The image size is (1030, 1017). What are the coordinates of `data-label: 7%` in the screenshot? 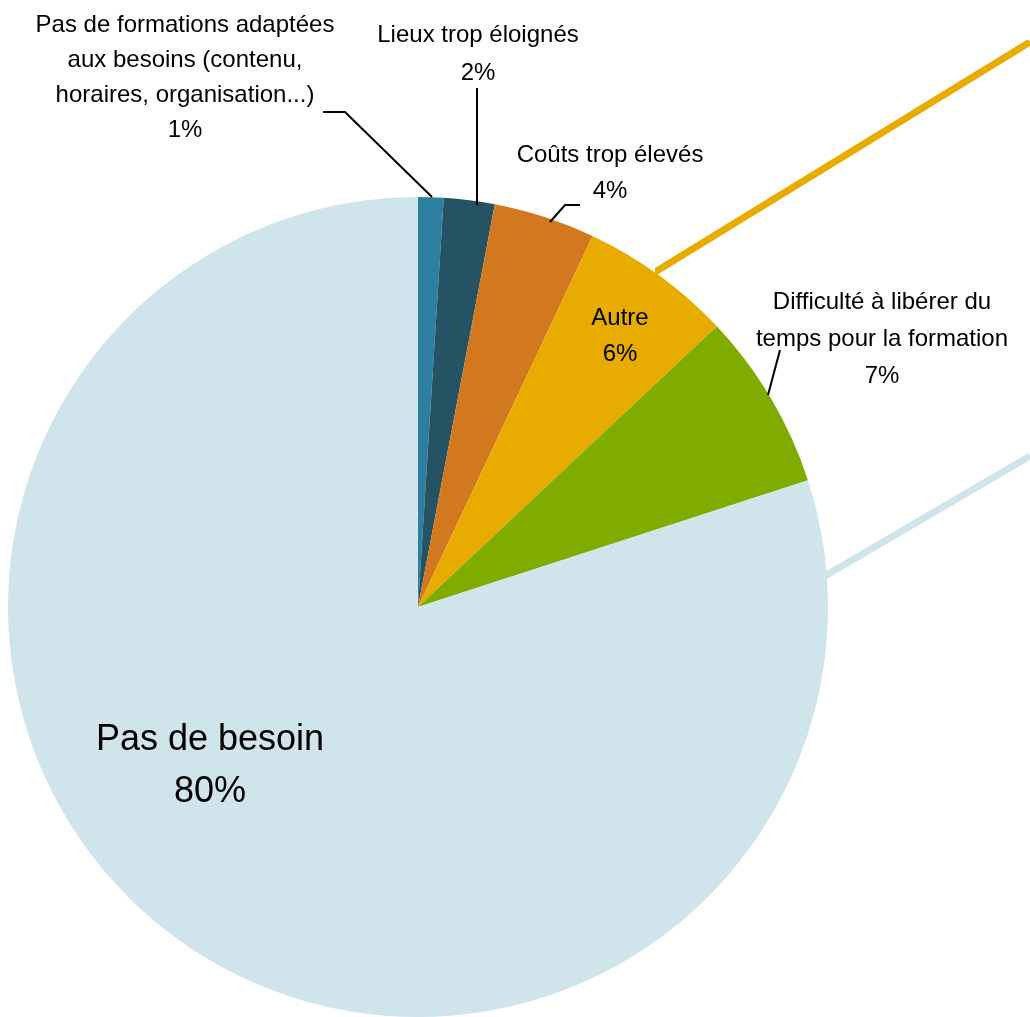 It's located at (882, 374).